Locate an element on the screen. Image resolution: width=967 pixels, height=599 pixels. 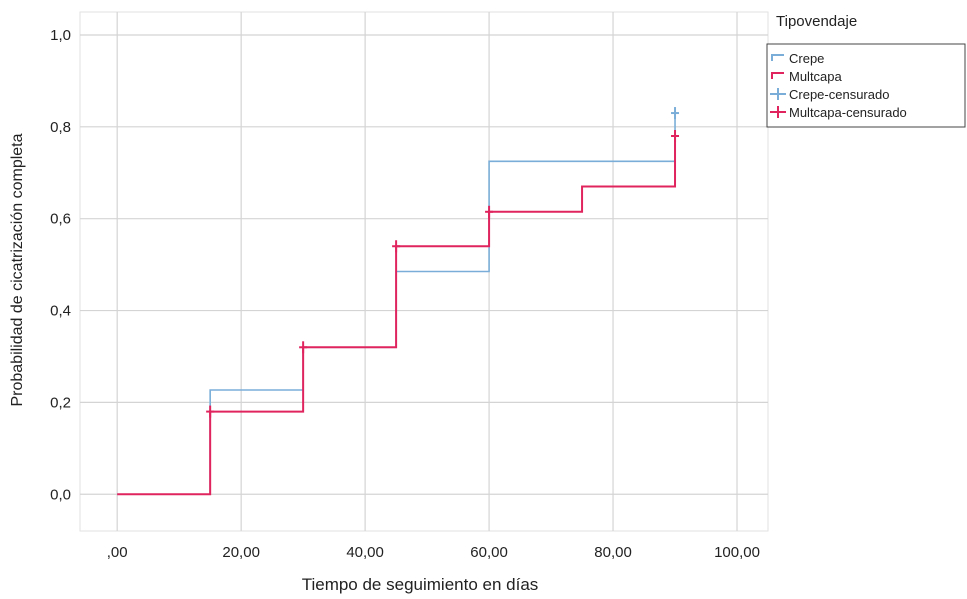
x-tick-label: ,00 is located at coordinates (117, 552).